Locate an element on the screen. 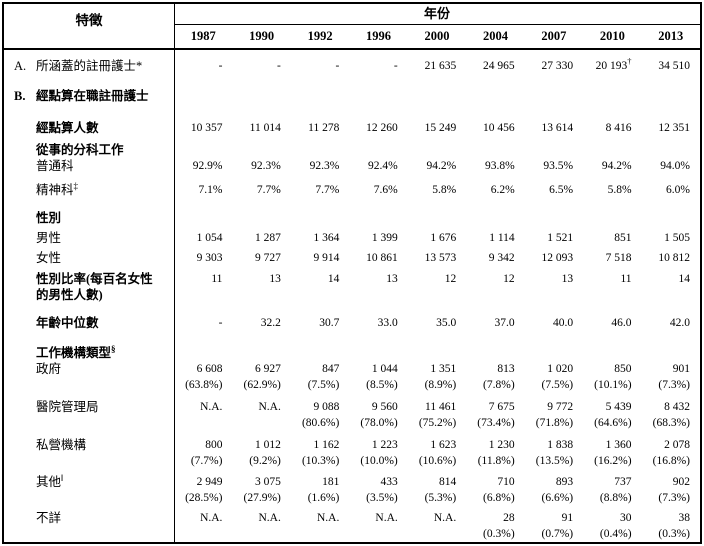 This screenshot has height=546, width=704. cell-enumerated-count-2004: 10 456 is located at coordinates (495, 128).